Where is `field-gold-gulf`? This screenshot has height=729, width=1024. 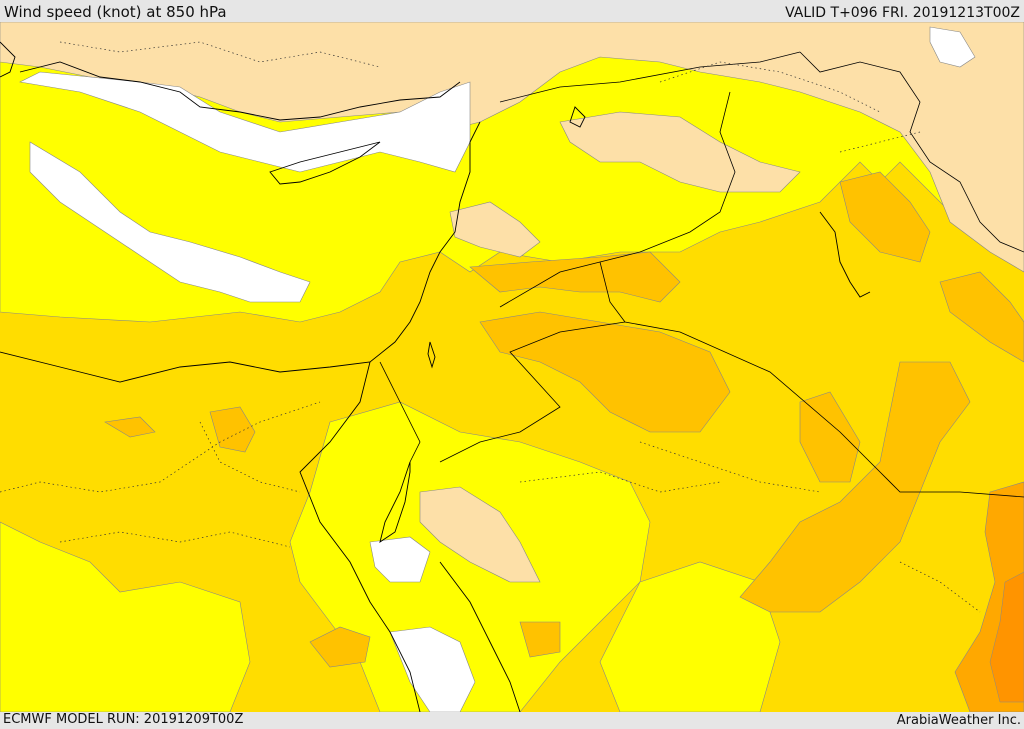 field-gold-gulf is located at coordinates (981, 317).